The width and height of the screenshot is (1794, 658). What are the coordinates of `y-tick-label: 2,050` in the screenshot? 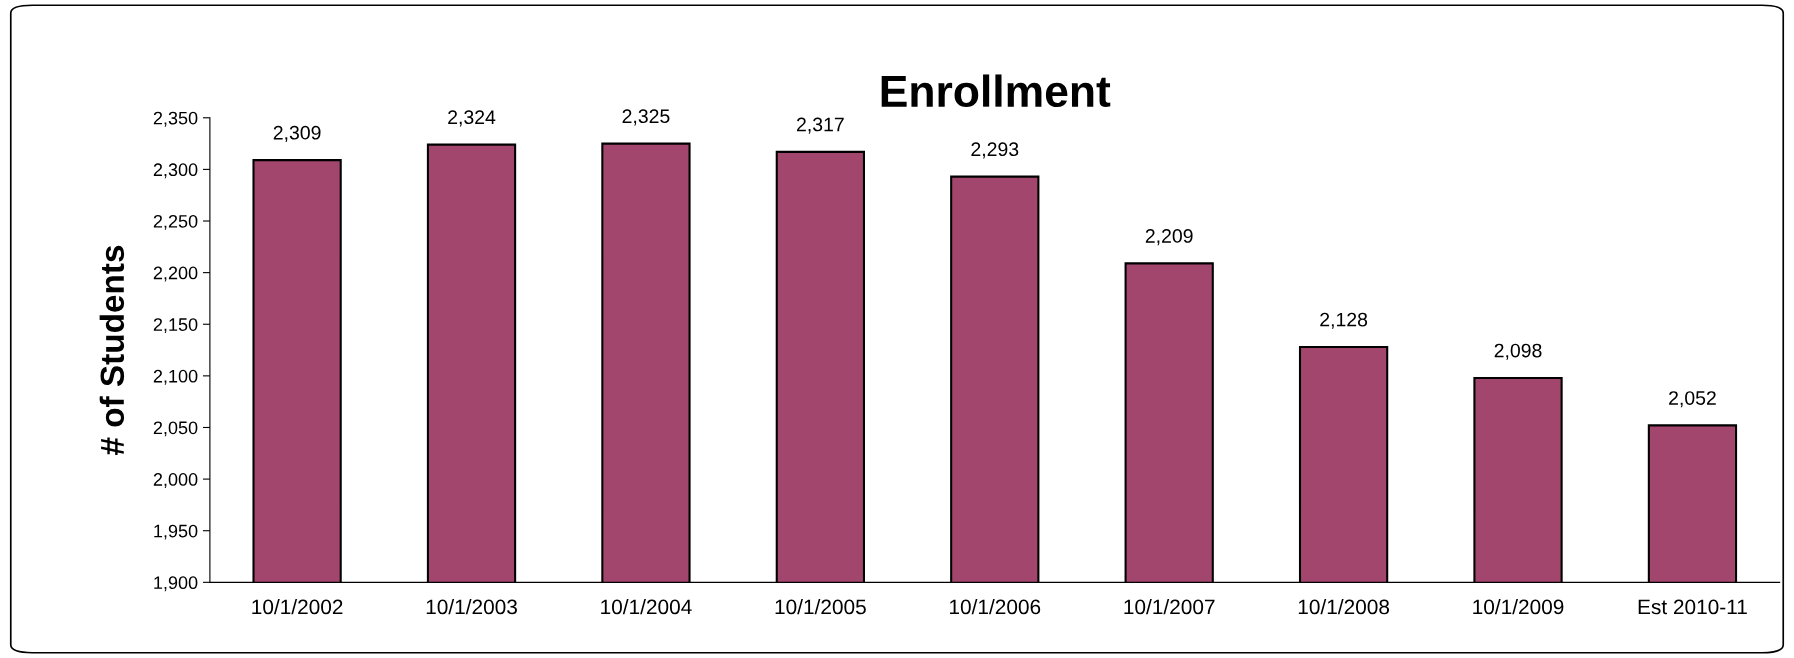 It's located at (175, 429).